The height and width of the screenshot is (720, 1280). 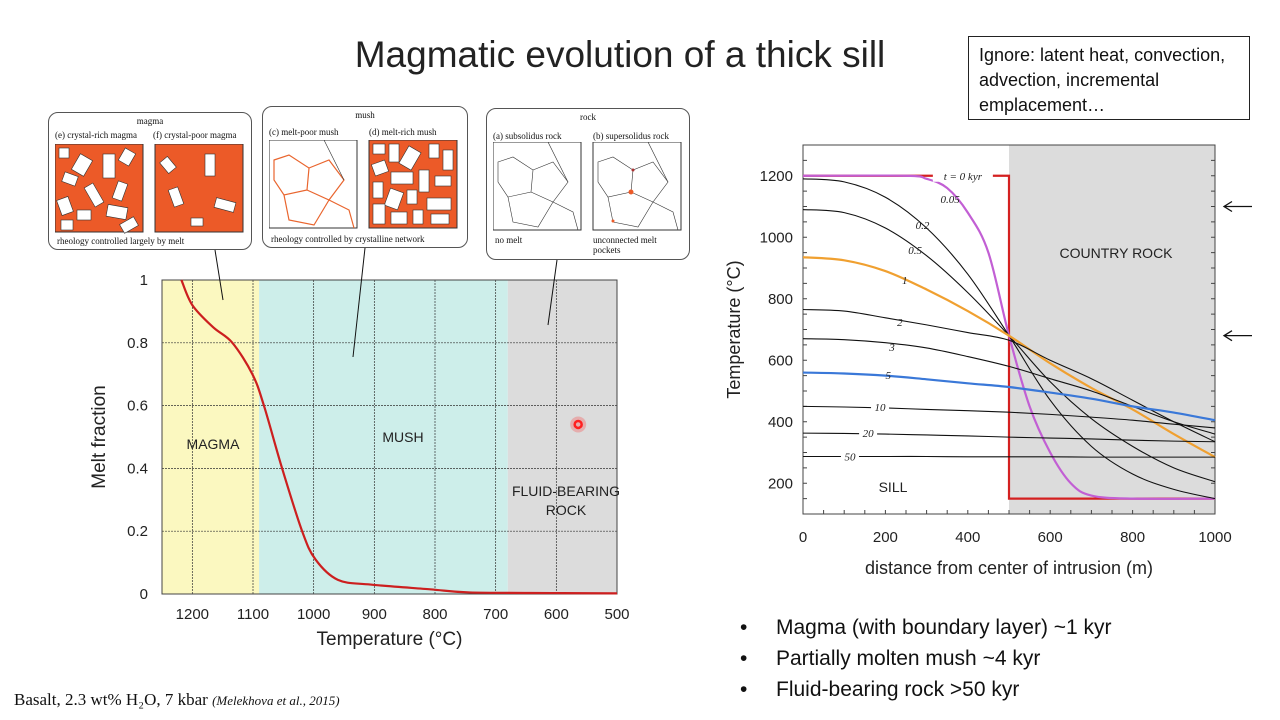 What do you see at coordinates (144, 594) in the screenshot?
I see `y-tick-label: 0` at bounding box center [144, 594].